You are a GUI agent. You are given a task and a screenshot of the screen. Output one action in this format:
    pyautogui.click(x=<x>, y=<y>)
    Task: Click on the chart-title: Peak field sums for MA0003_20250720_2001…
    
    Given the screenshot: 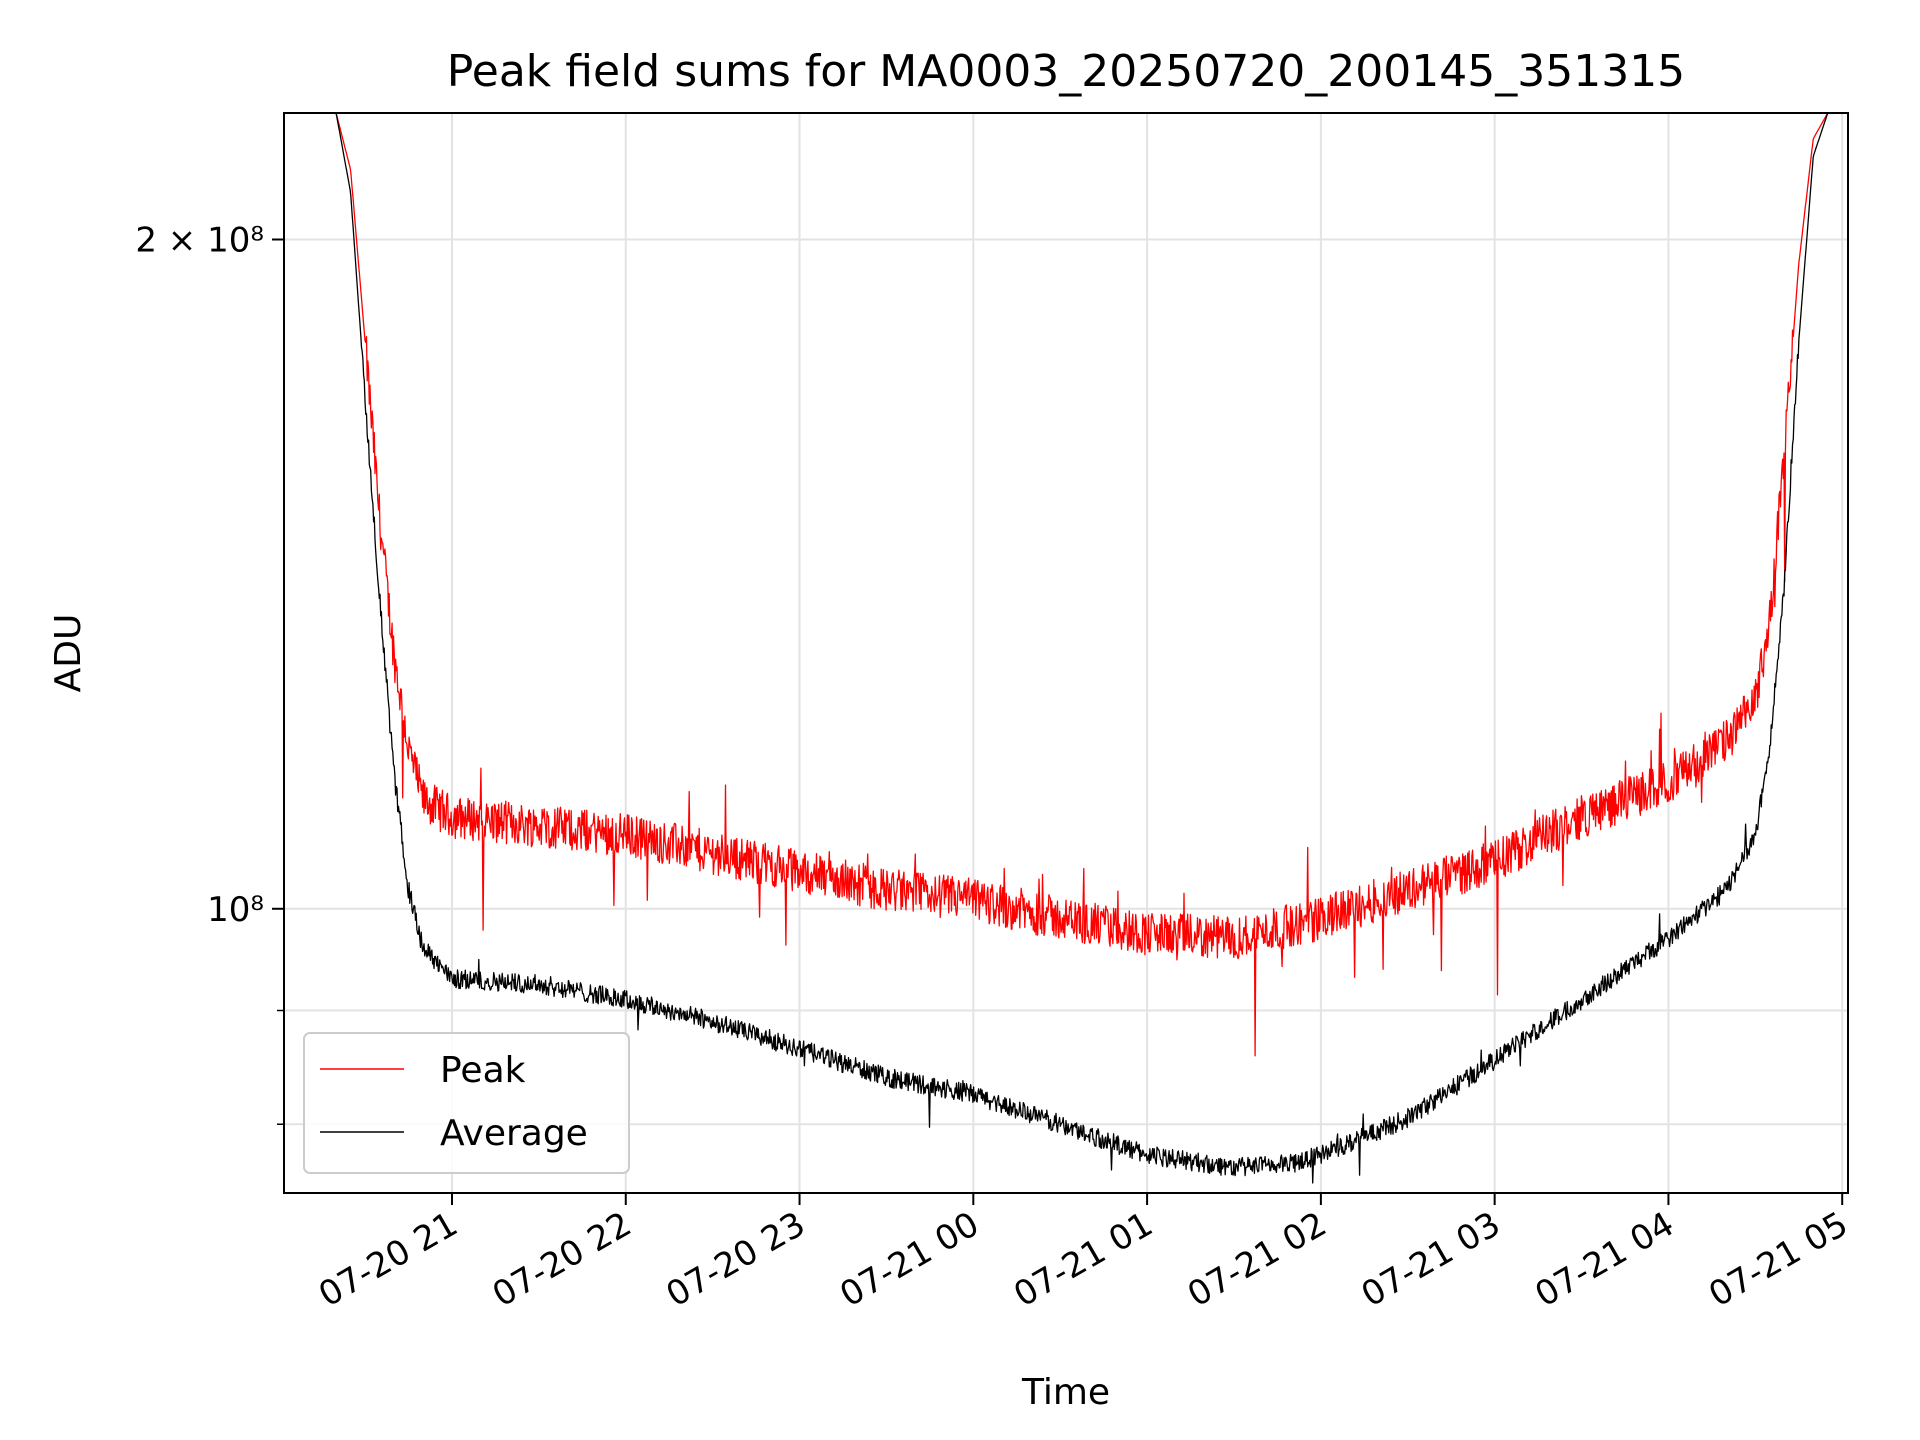 What is the action you would take?
    pyautogui.click(x=1066, y=71)
    